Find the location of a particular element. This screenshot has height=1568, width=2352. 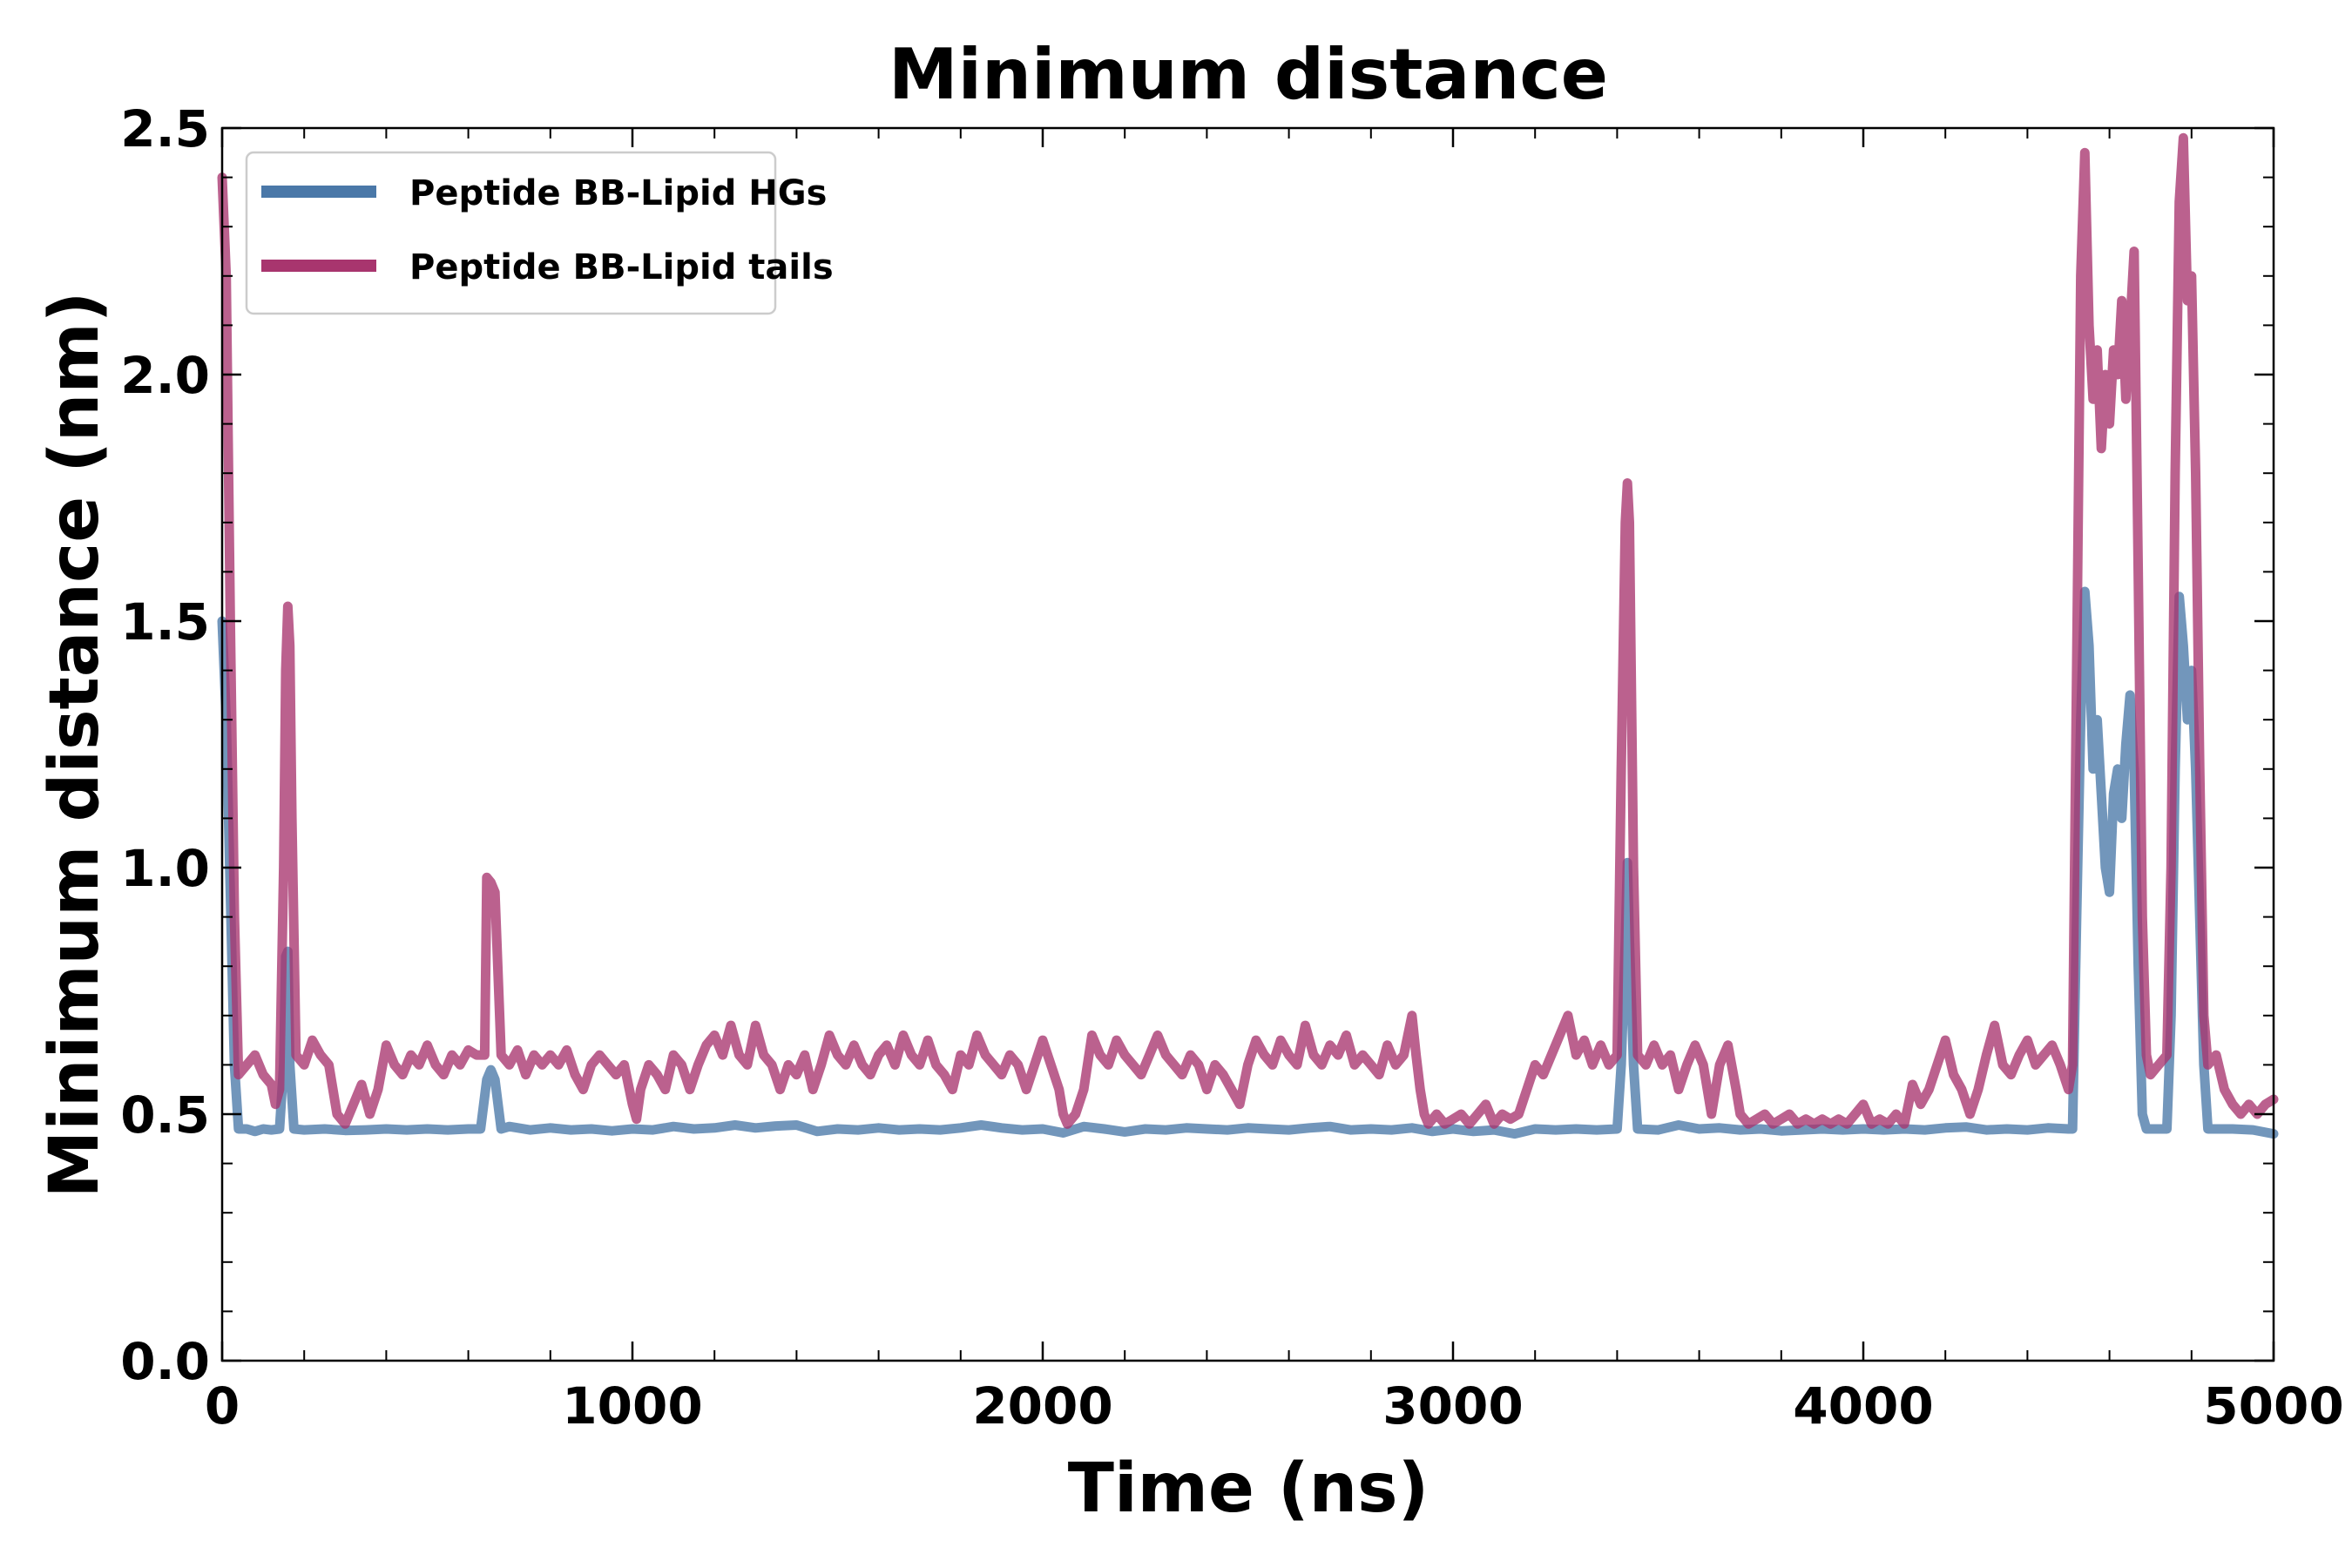

y-axis-label: Minimum distance (nm) is located at coordinates (75, 746).